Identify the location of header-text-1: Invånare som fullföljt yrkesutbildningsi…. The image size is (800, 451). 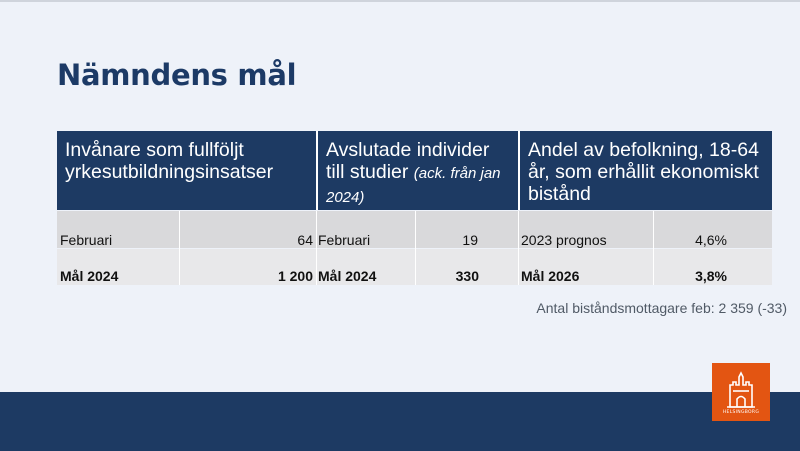
(169, 161).